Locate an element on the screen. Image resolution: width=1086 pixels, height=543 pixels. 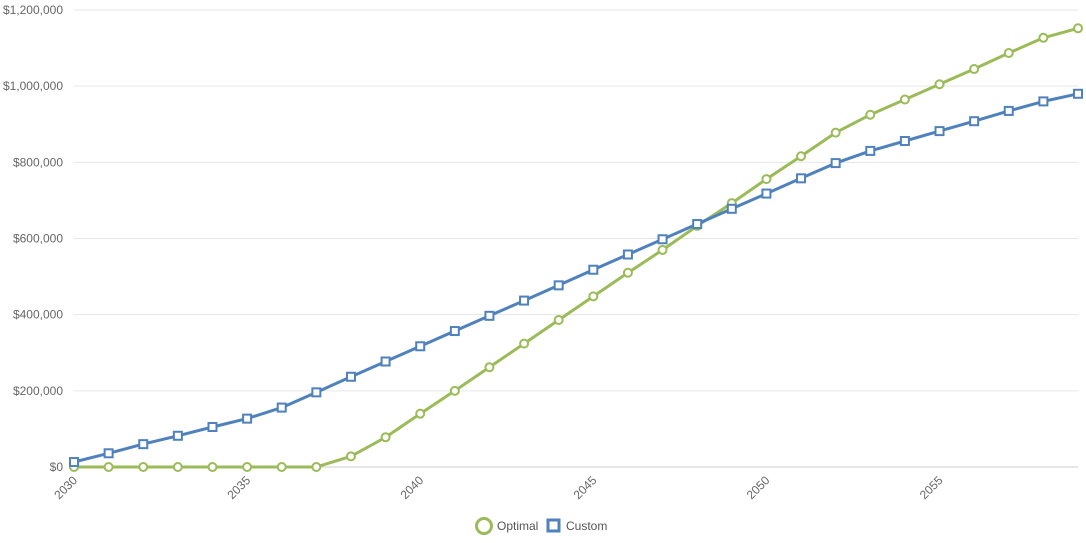
legend-item-optimal: Optimal is located at coordinates (507, 526).